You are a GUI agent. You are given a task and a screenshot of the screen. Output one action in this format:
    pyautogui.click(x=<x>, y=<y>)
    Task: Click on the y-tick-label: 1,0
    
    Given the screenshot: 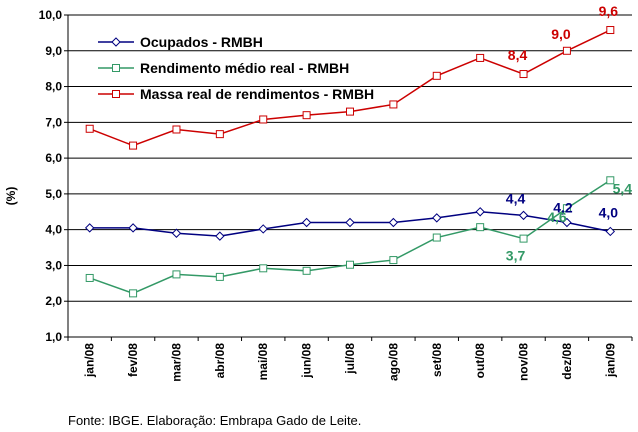 What is the action you would take?
    pyautogui.click(x=53, y=337)
    